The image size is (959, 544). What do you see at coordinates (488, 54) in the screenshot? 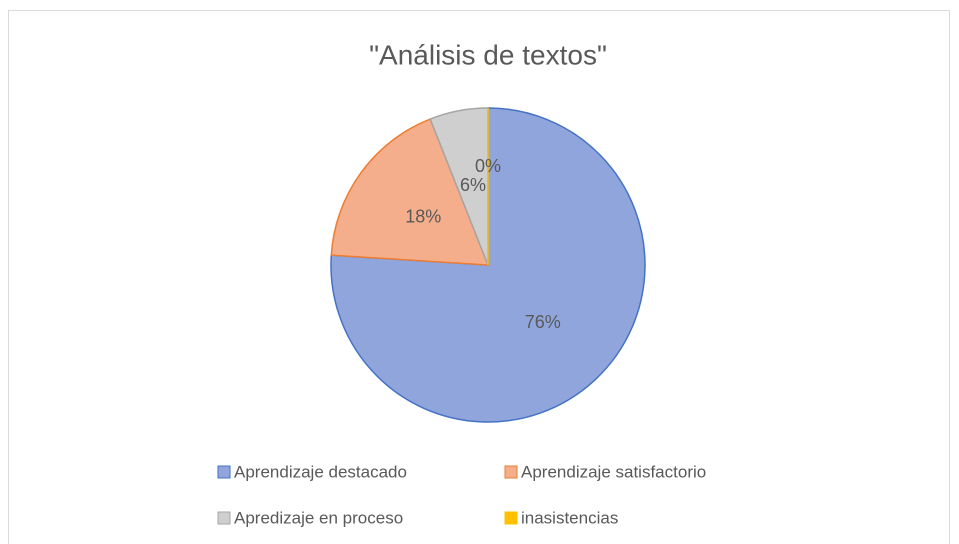
I see `chart-title: "Análisis de textos"` at bounding box center [488, 54].